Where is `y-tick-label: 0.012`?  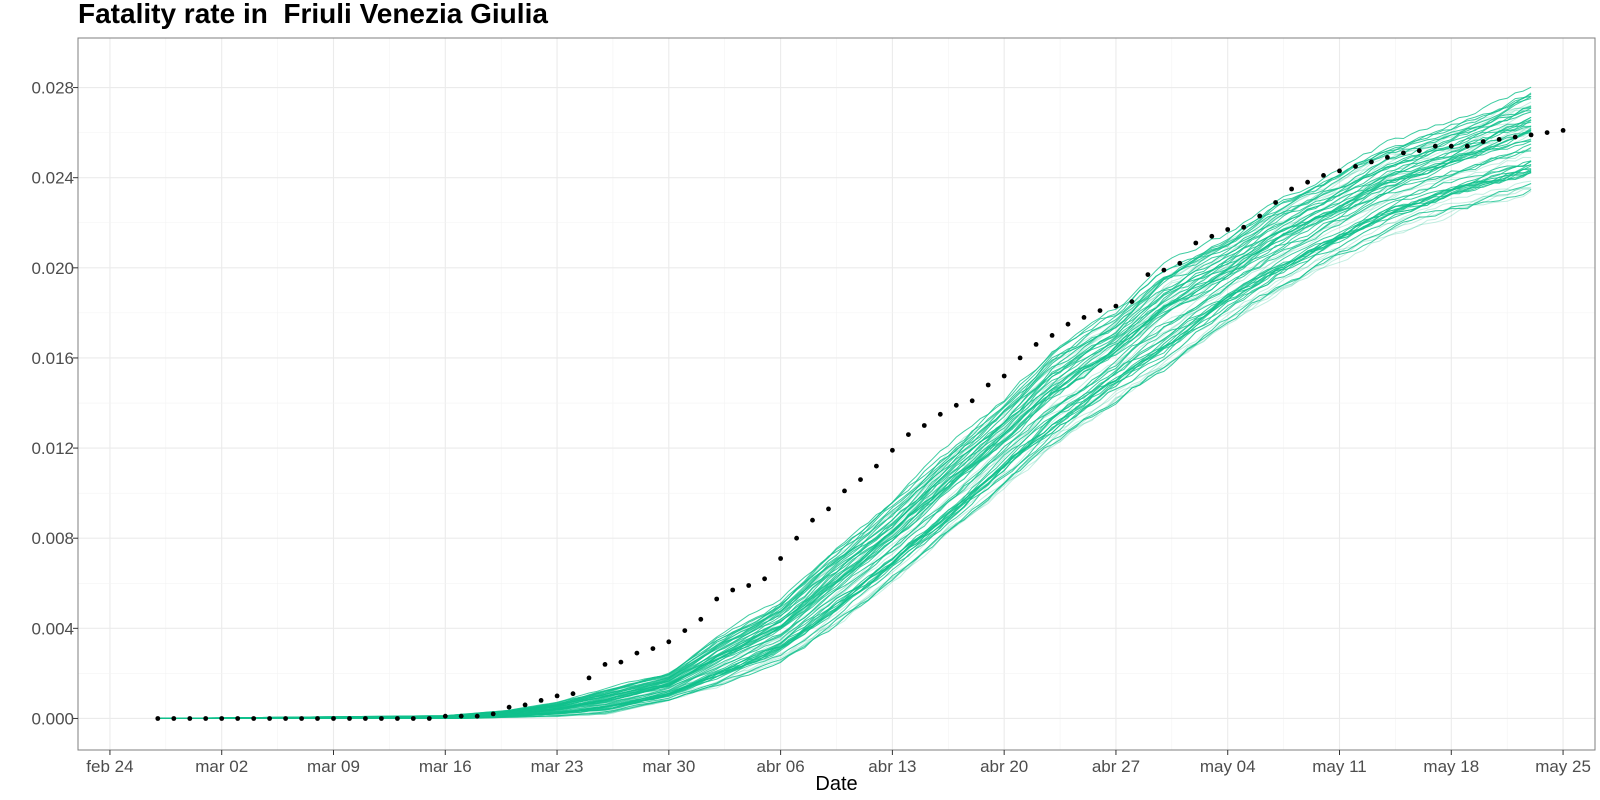 y-tick-label: 0.012 is located at coordinates (52, 448).